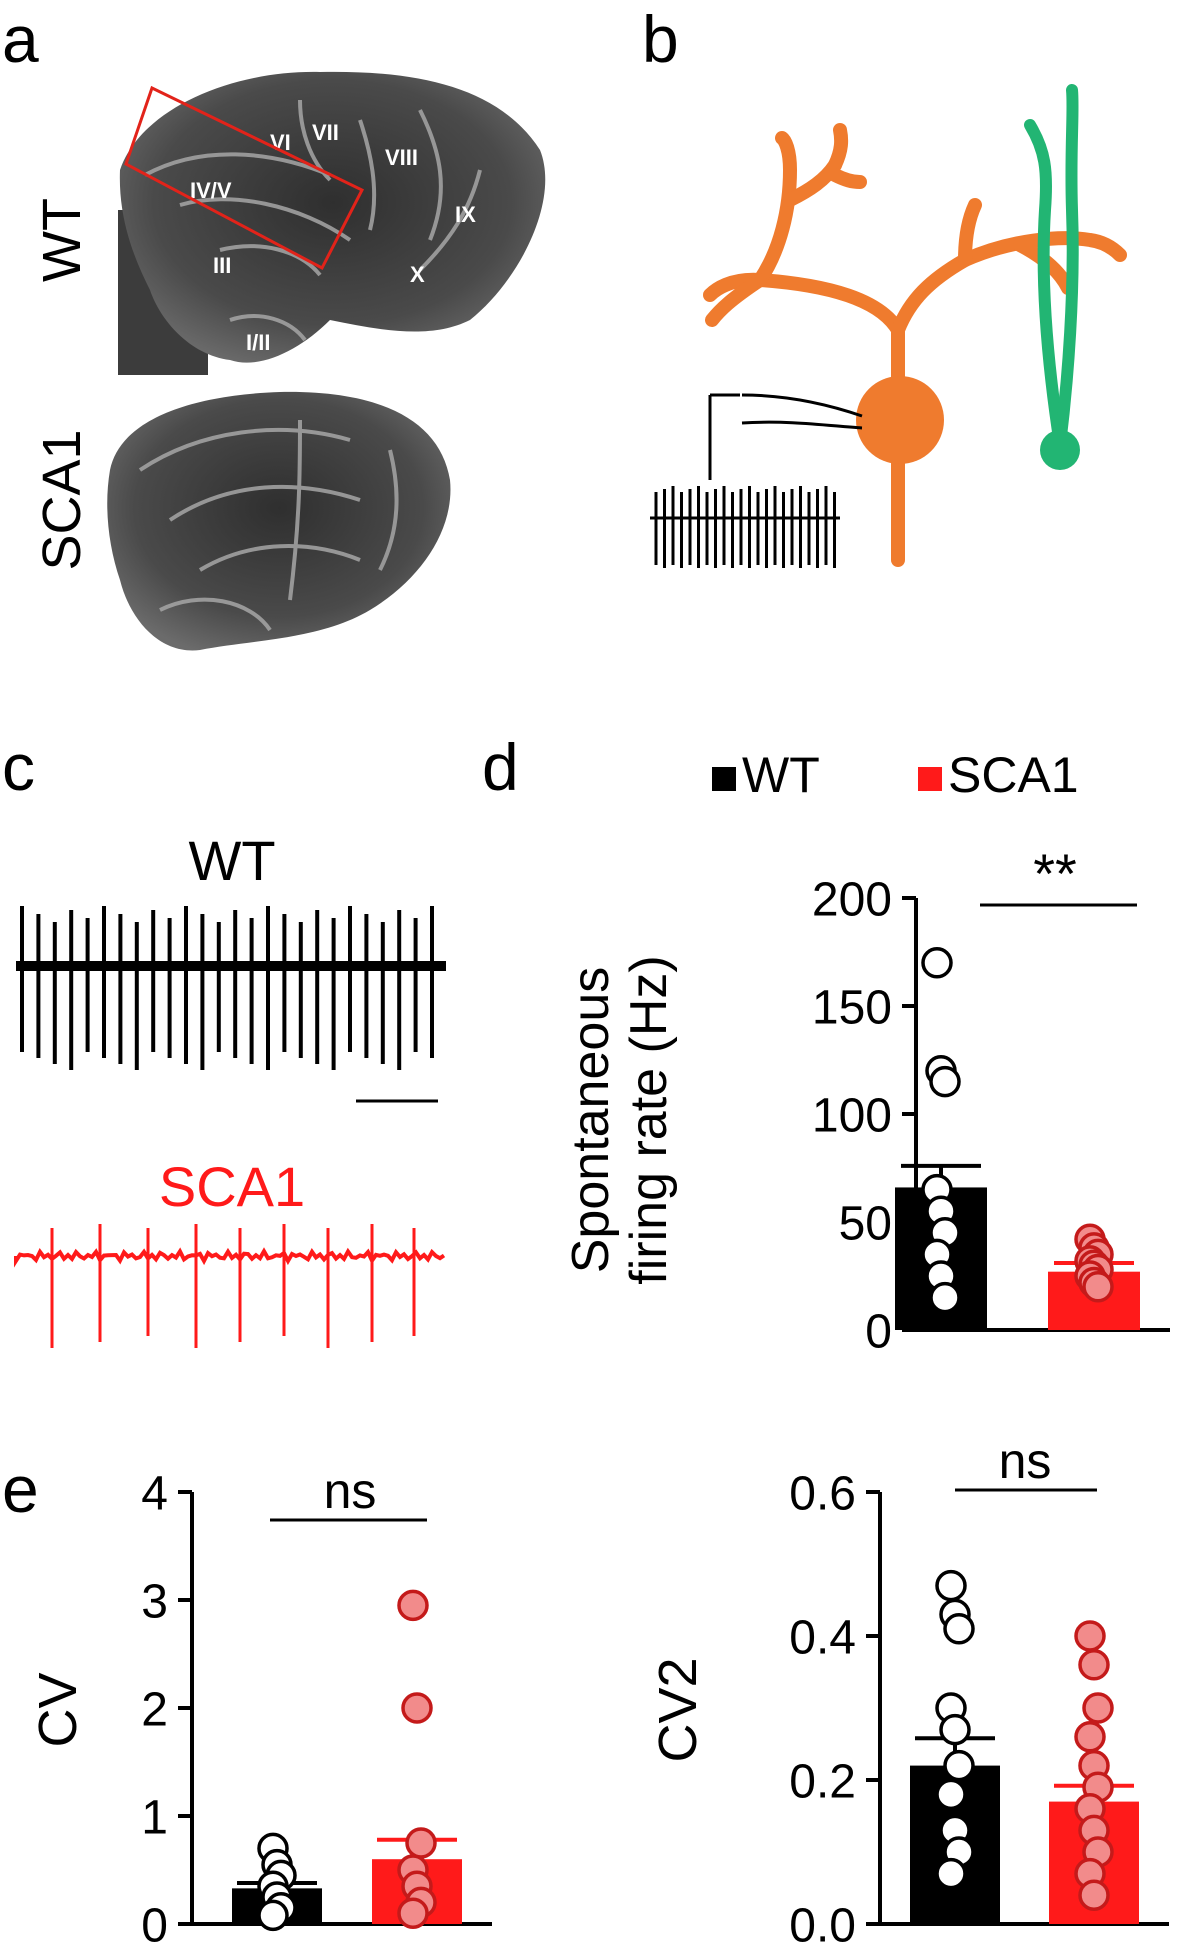 The width and height of the screenshot is (1200, 1942). Describe the element at coordinates (62, 499) in the screenshot. I see `sca1-row-label: SCA1` at that location.